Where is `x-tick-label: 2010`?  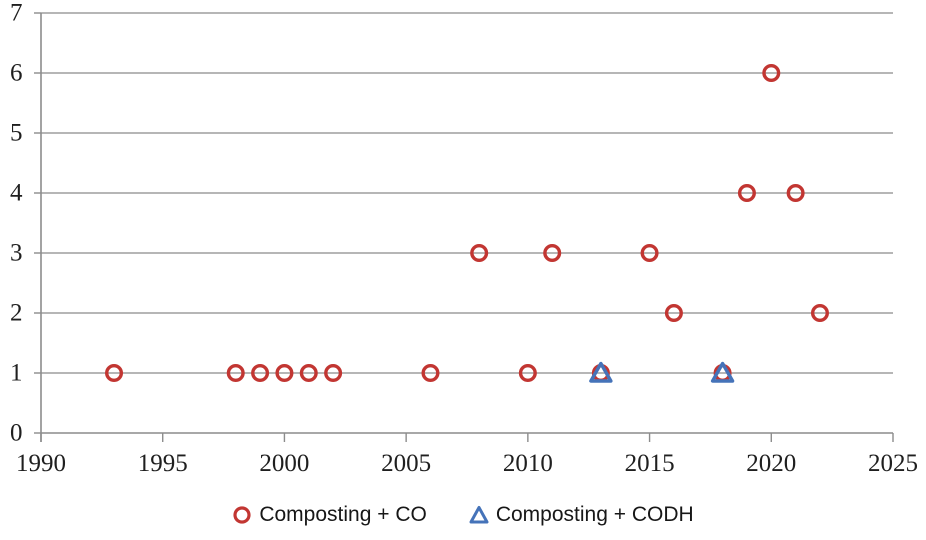
x-tick-label: 2010 is located at coordinates (527, 463).